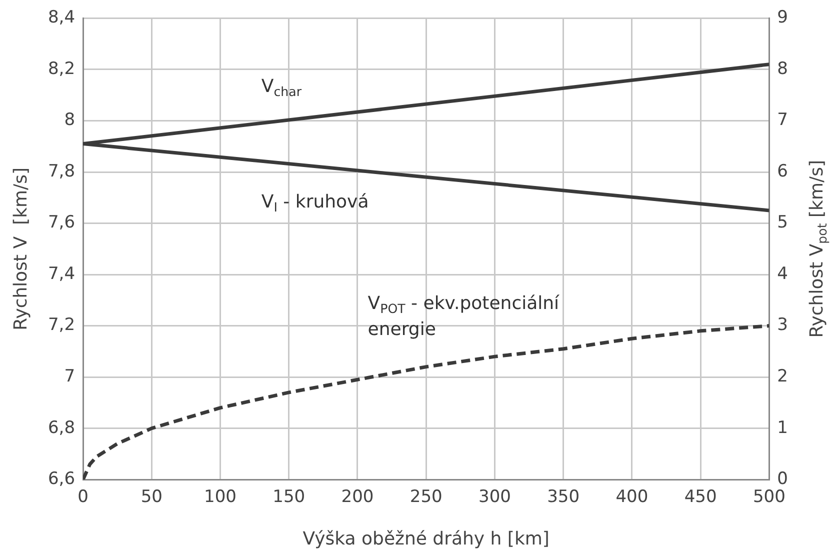  What do you see at coordinates (70, 120) in the screenshot?
I see `y-tick-label: 8` at bounding box center [70, 120].